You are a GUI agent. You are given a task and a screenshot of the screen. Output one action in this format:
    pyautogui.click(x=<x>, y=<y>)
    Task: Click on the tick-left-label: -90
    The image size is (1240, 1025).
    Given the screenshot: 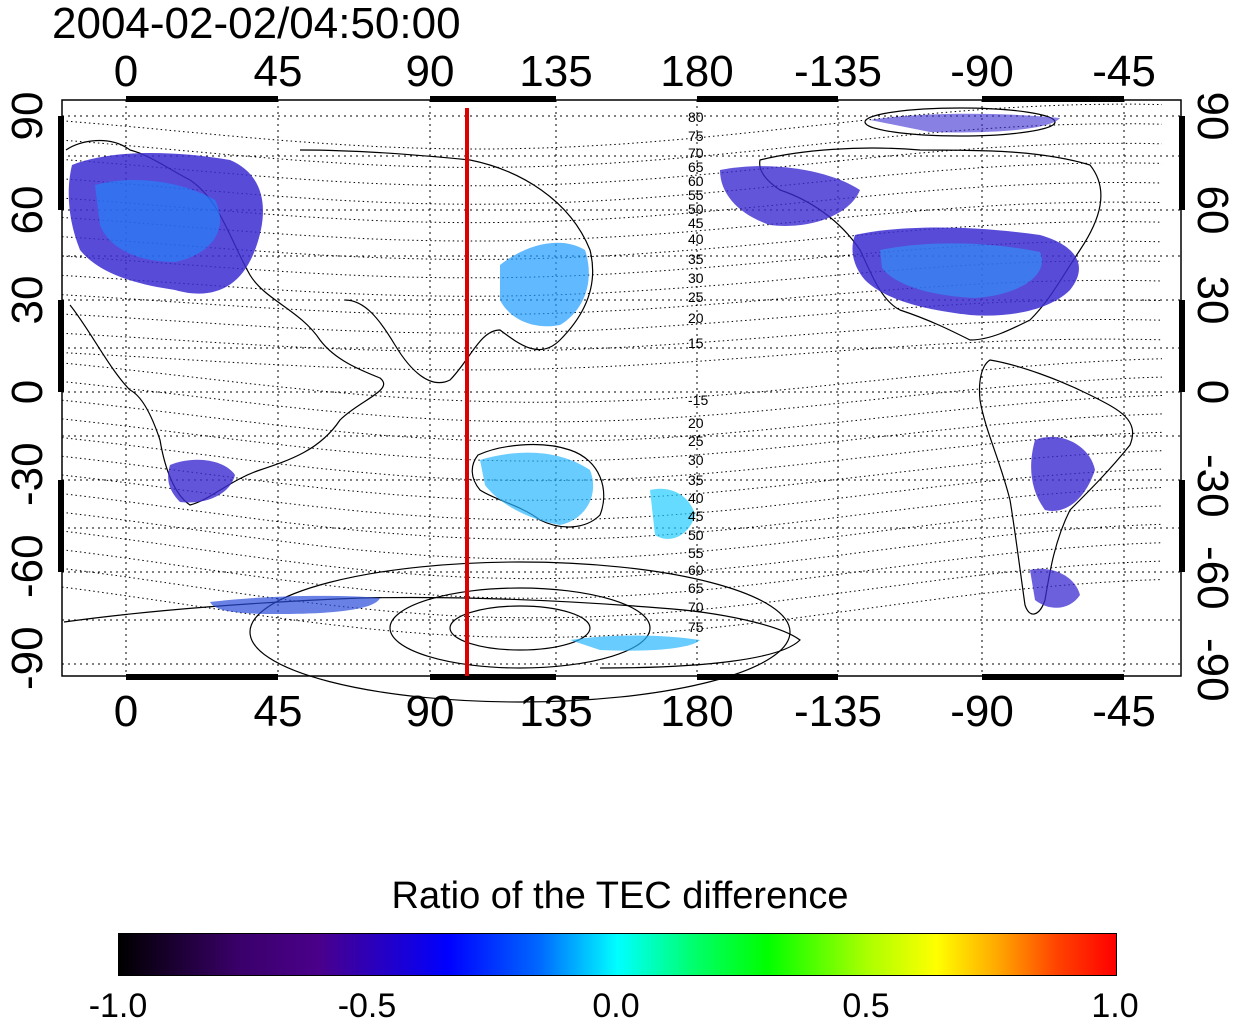 What is the action you would take?
    pyautogui.click(x=27, y=658)
    